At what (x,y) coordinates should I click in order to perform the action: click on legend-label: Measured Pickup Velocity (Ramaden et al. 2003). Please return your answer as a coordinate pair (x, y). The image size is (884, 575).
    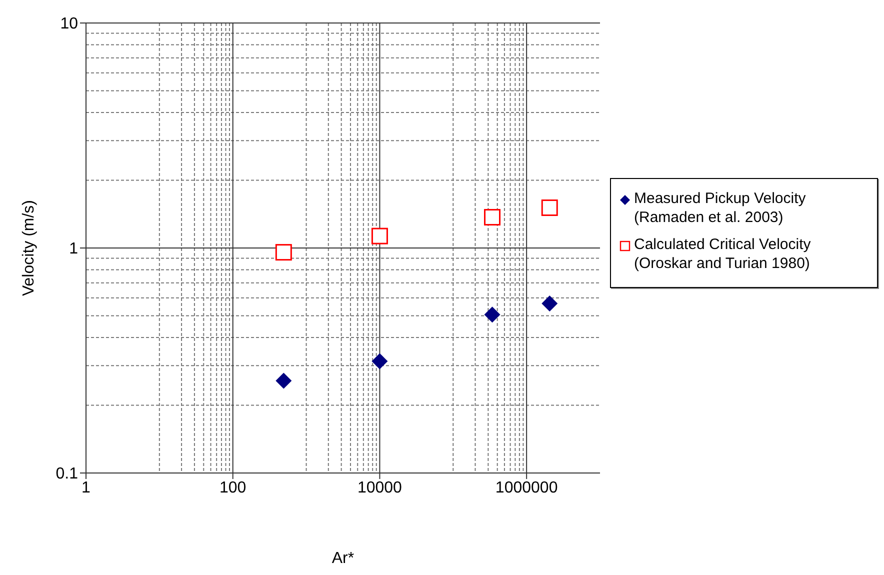
    Looking at the image, I should click on (720, 208).